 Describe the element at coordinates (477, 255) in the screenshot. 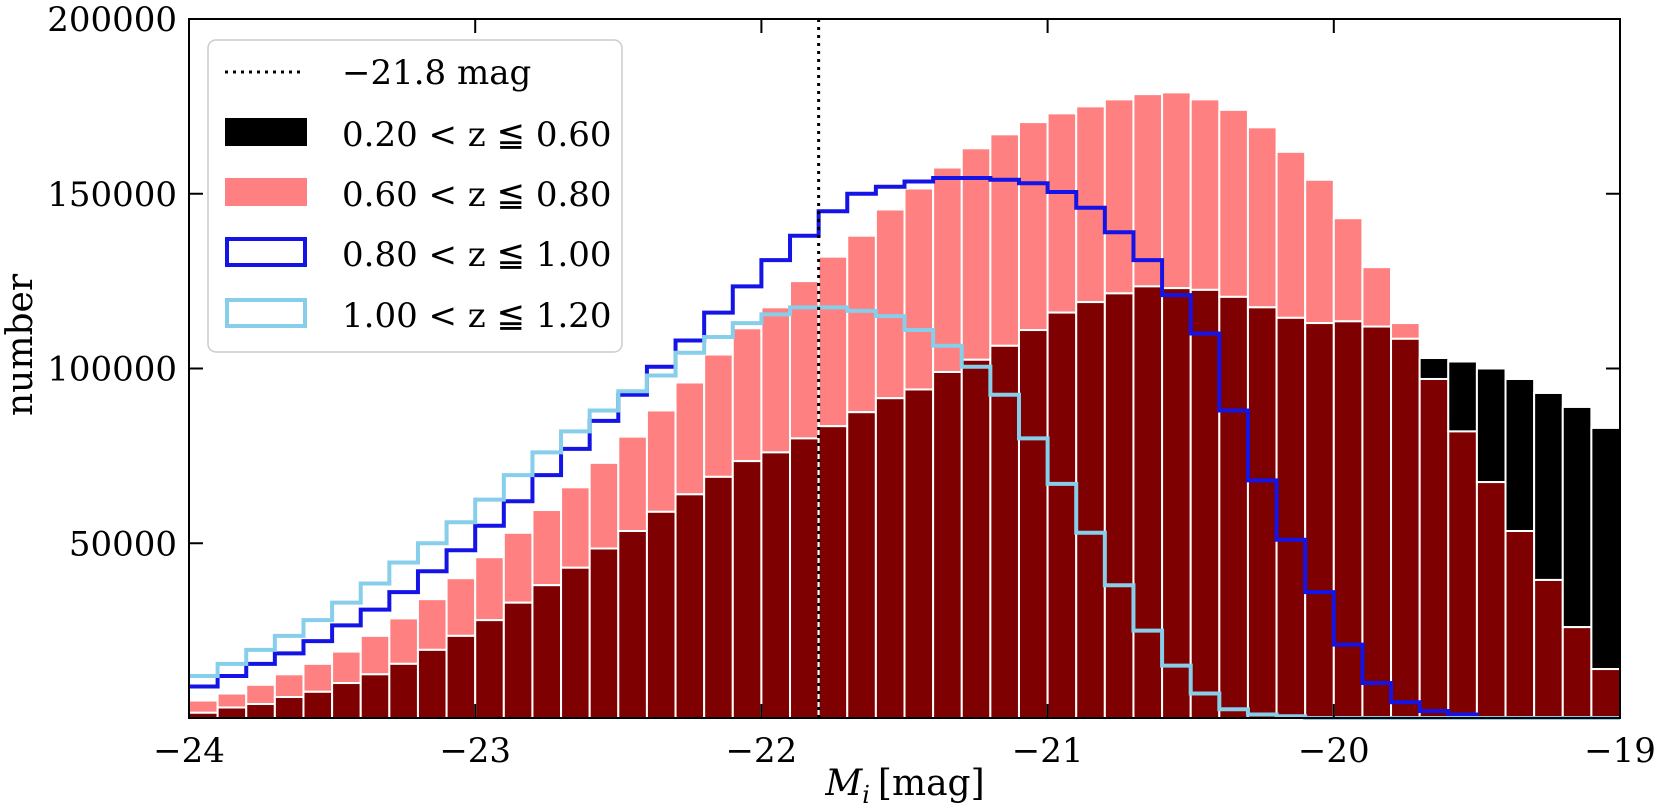

I see `legend-label-series-3: 0.80 < z ≦ 1.00` at that location.